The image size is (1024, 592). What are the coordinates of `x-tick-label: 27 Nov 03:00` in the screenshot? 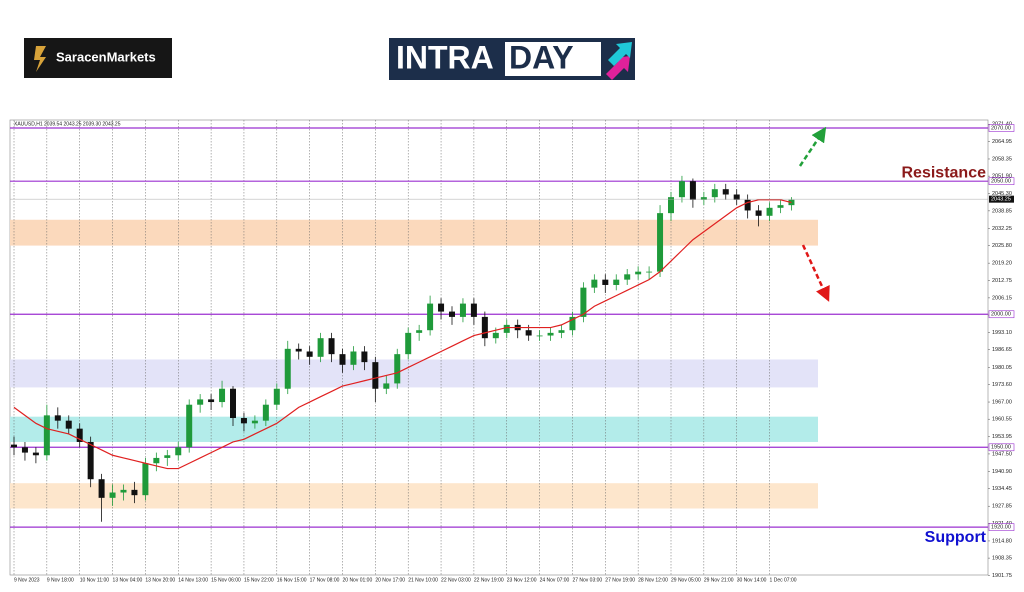 It's located at (587, 580).